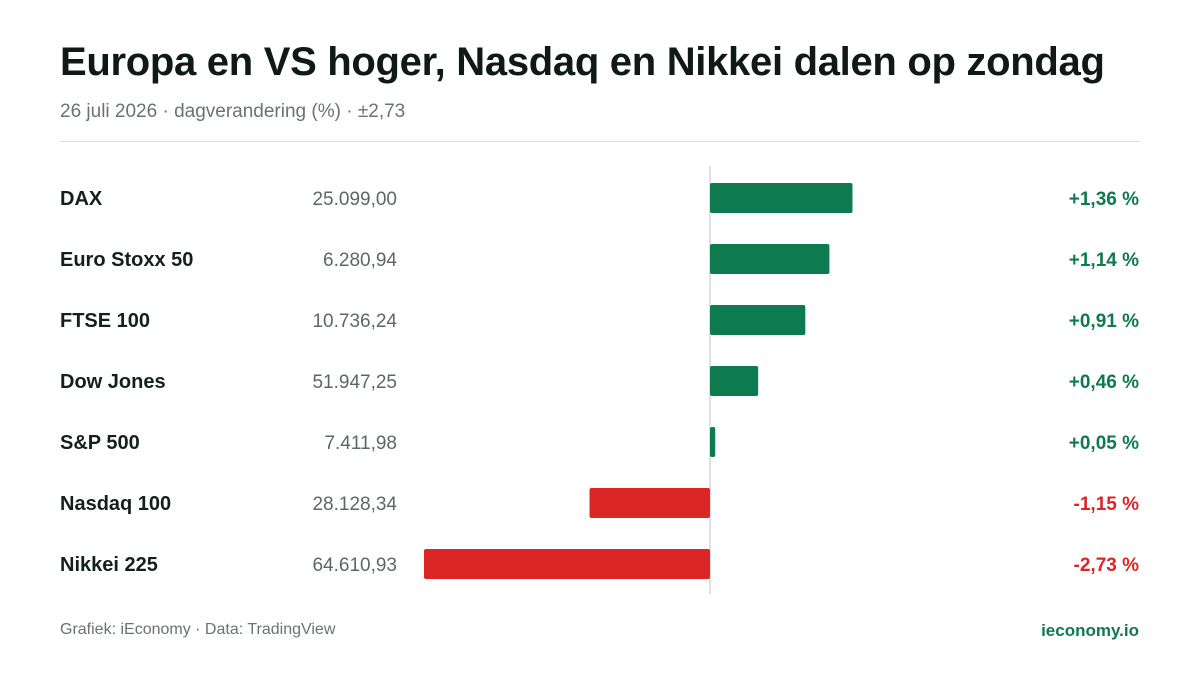 Image resolution: width=1200 pixels, height=675 pixels. What do you see at coordinates (600, 141) in the screenshot?
I see `header-divider` at bounding box center [600, 141].